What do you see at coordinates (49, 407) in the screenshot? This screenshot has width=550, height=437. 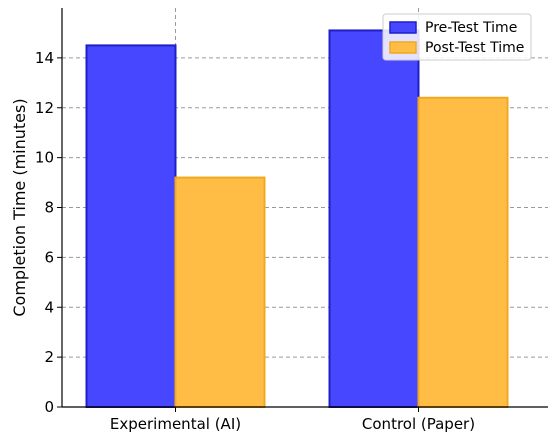 I see `y-tick-label: 0` at bounding box center [49, 407].